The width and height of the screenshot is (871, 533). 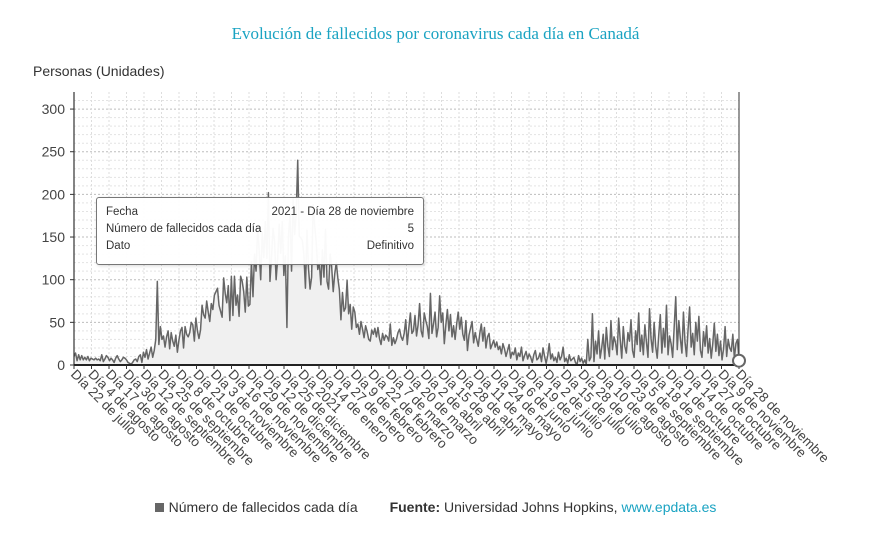 I want to click on y-axis-label: Personas (Unidades), so click(x=99, y=71).